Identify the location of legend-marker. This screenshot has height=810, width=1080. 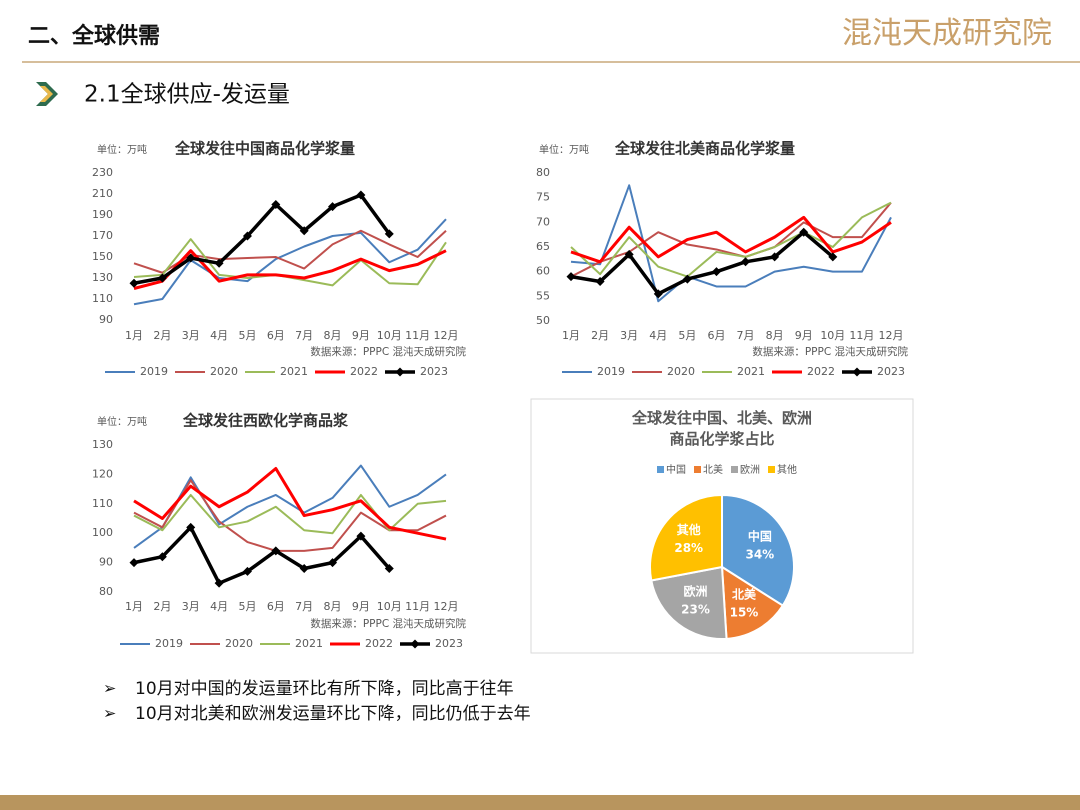
(857, 372).